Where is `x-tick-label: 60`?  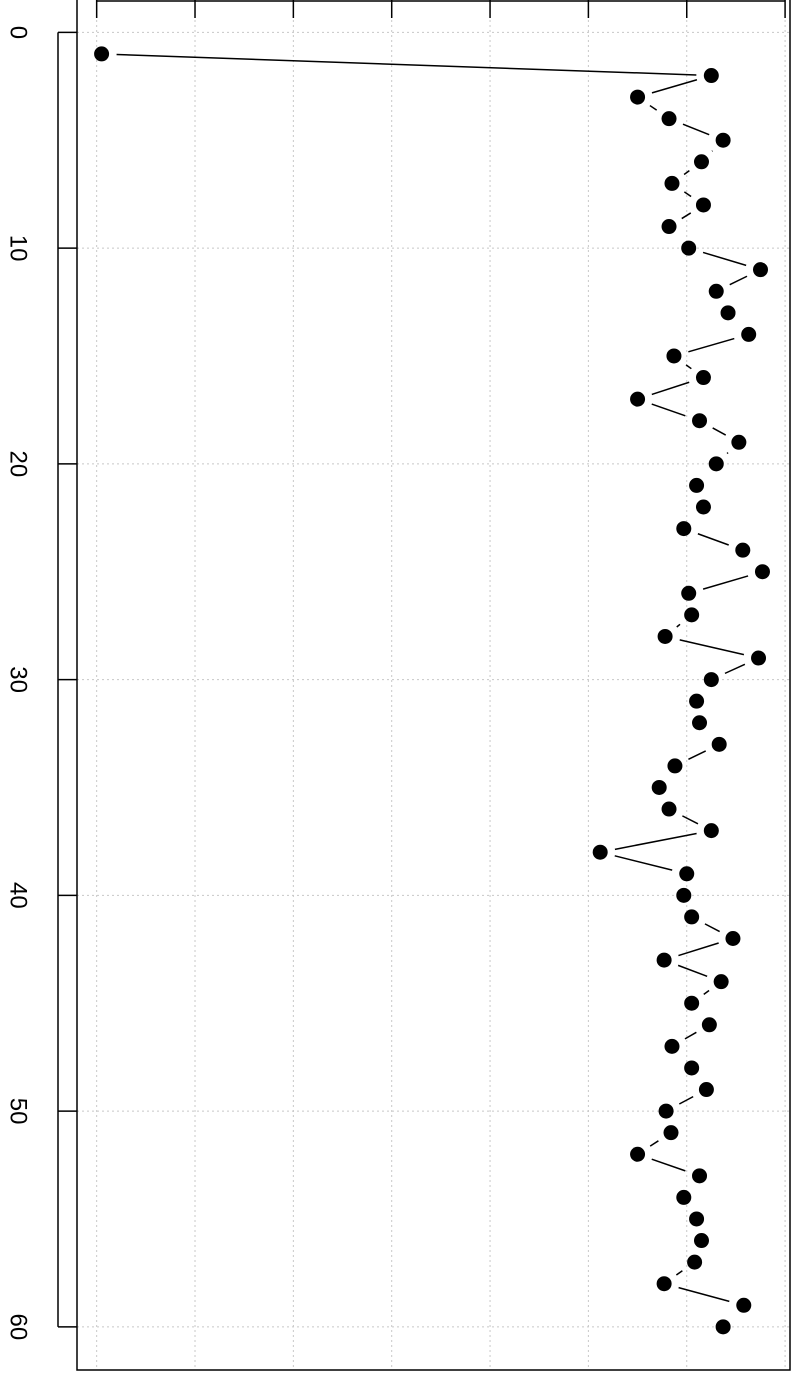 x-tick-label: 60 is located at coordinates (18, 1326).